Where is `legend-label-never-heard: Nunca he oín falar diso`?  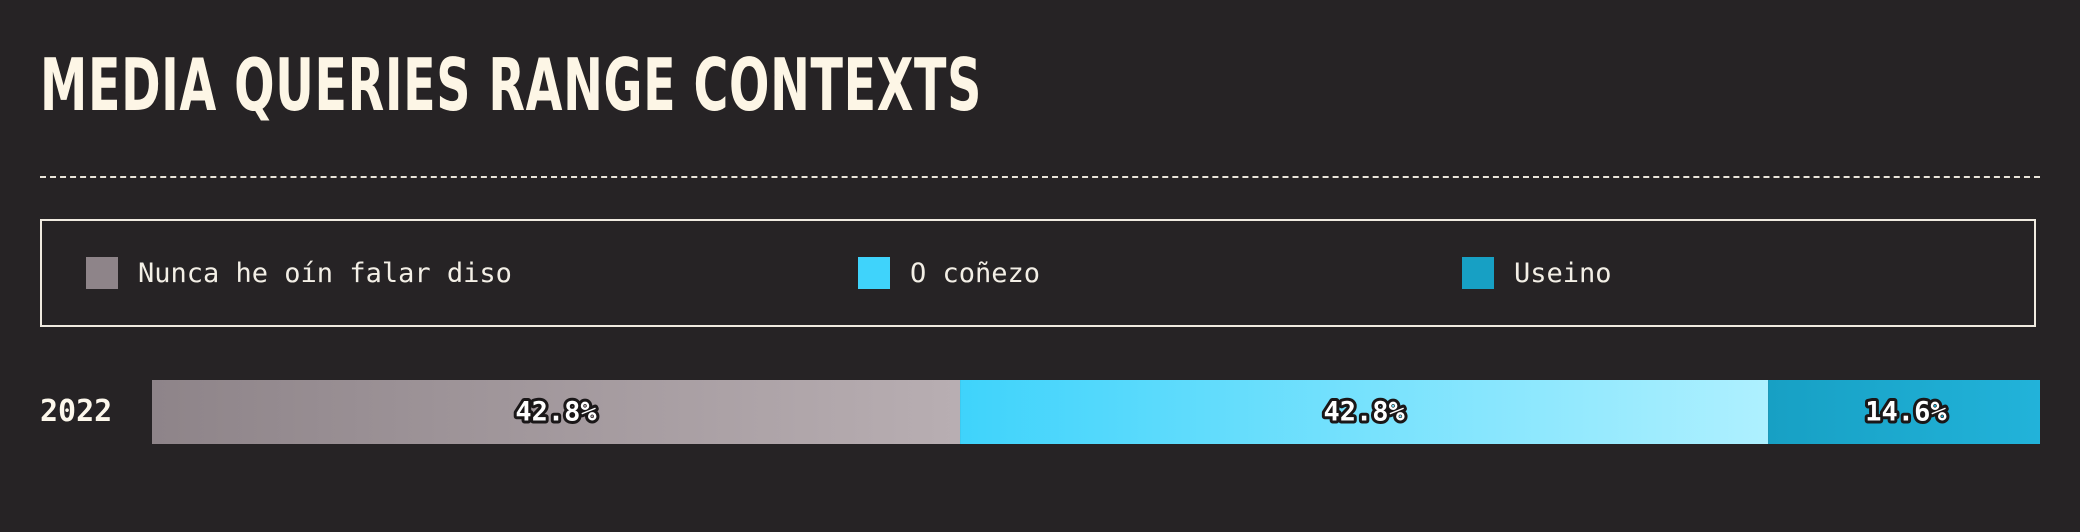 legend-label-never-heard: Nunca he oín falar diso is located at coordinates (325, 273).